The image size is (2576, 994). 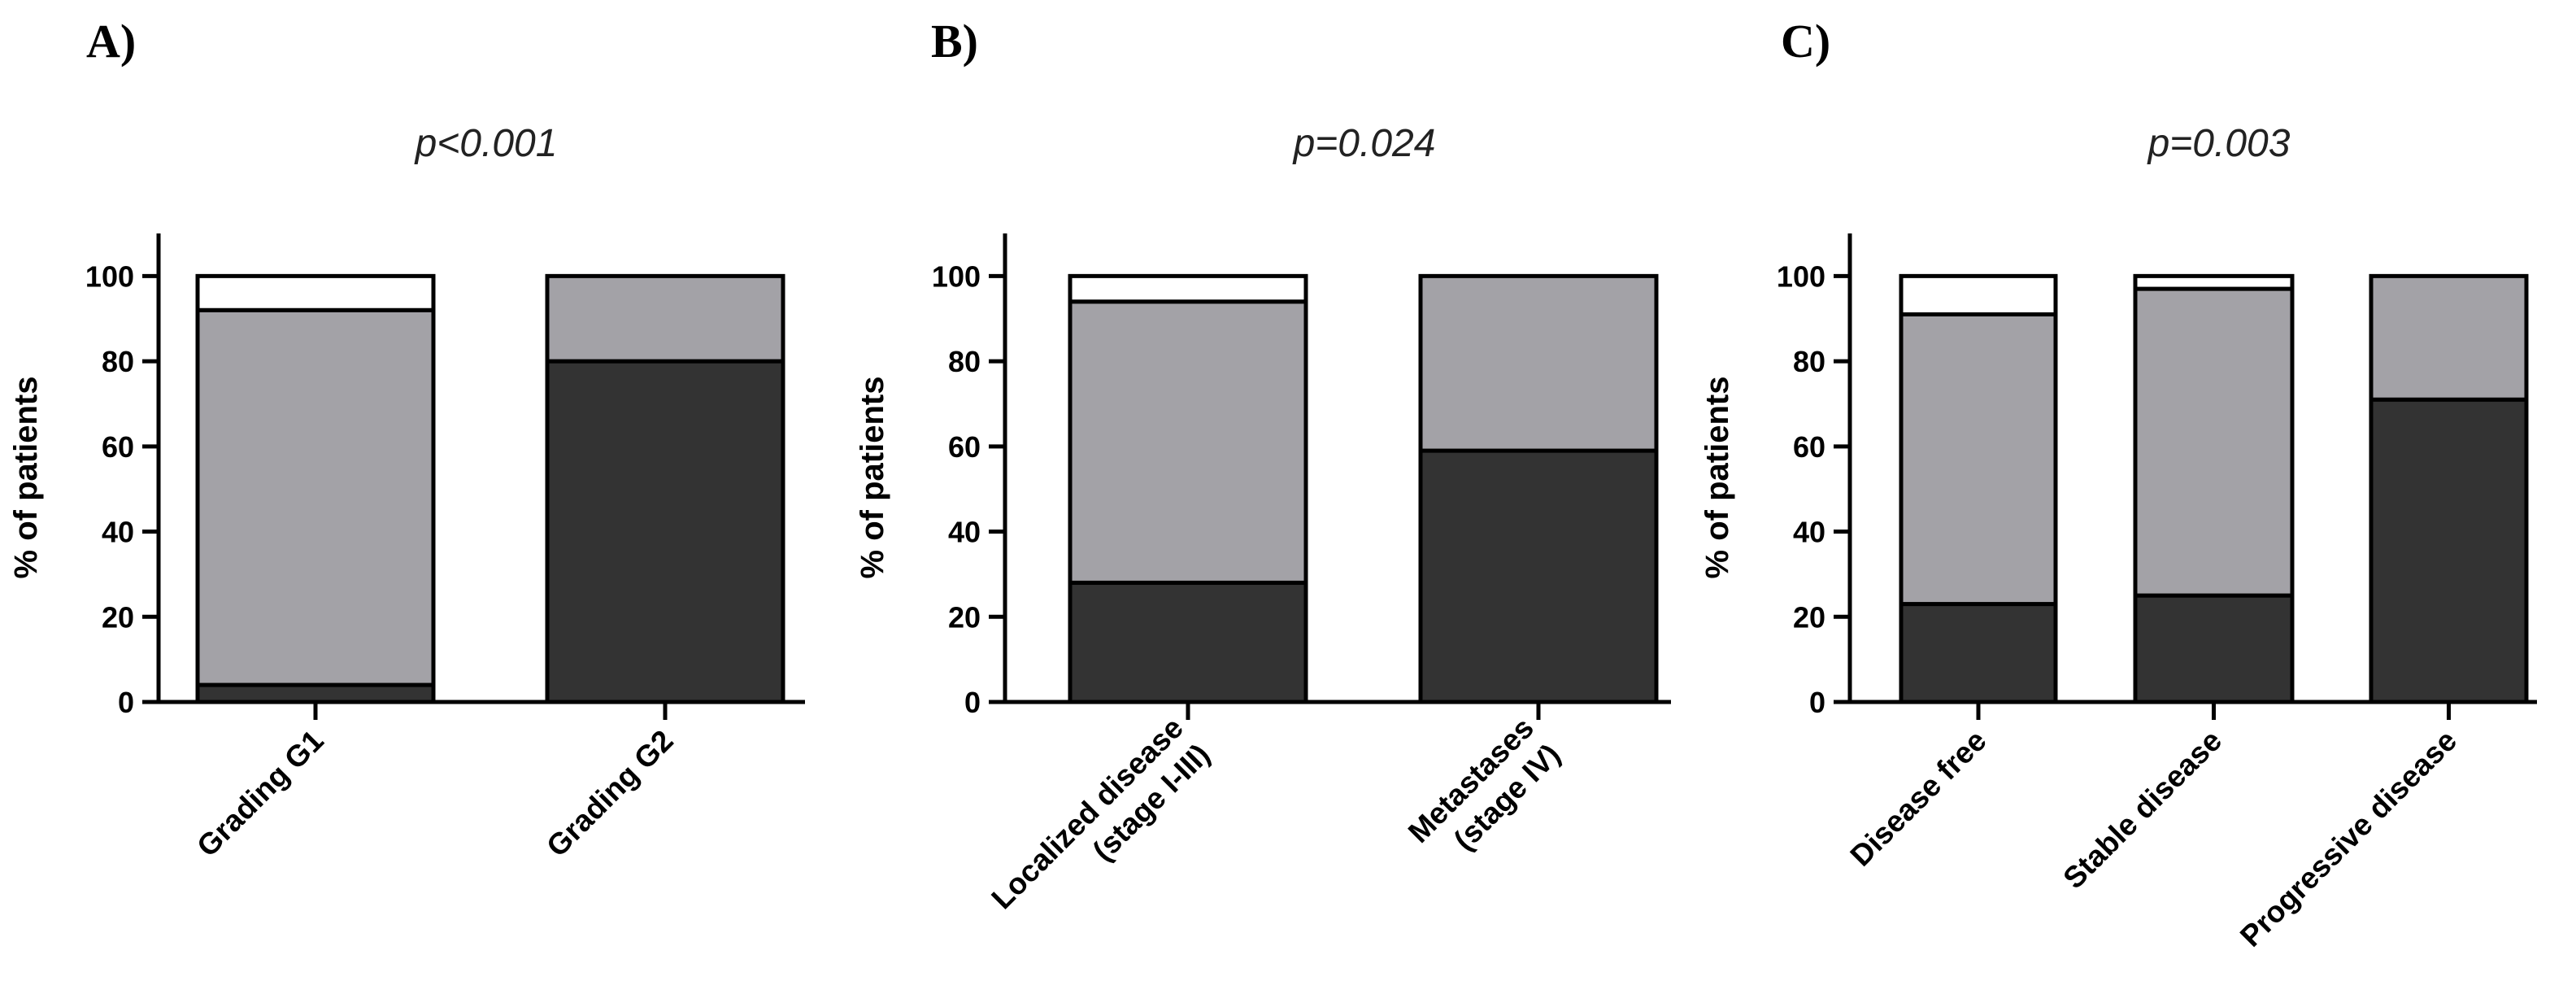 What do you see at coordinates (2219, 143) in the screenshot?
I see `p-value-title: p=0.003` at bounding box center [2219, 143].